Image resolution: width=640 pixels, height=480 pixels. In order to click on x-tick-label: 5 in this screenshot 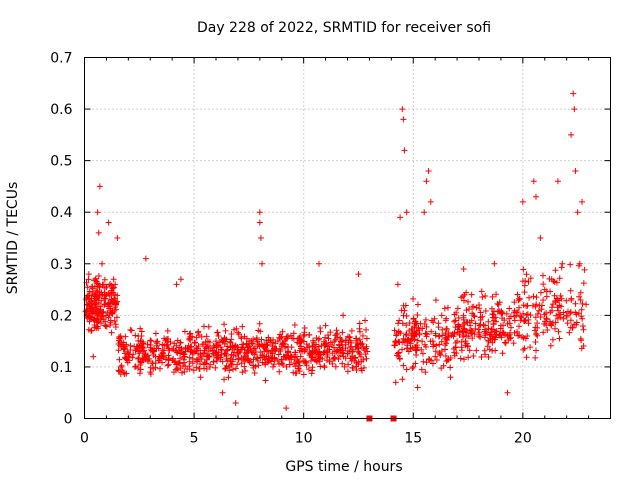, I will do `click(194, 439)`.